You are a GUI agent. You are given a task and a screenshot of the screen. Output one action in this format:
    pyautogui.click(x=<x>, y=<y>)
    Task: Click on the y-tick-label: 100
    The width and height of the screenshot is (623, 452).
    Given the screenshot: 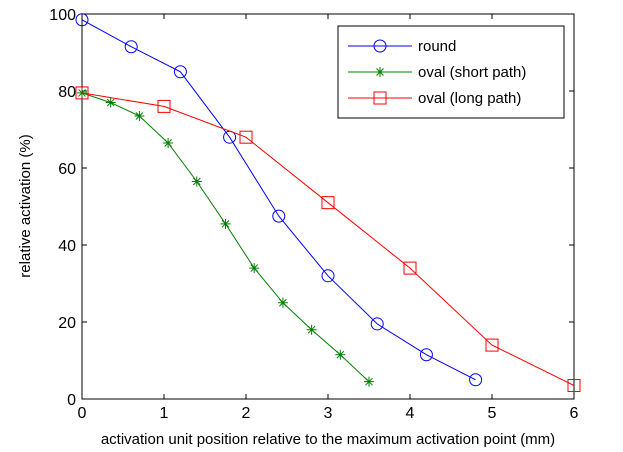 What is the action you would take?
    pyautogui.click(x=62, y=15)
    